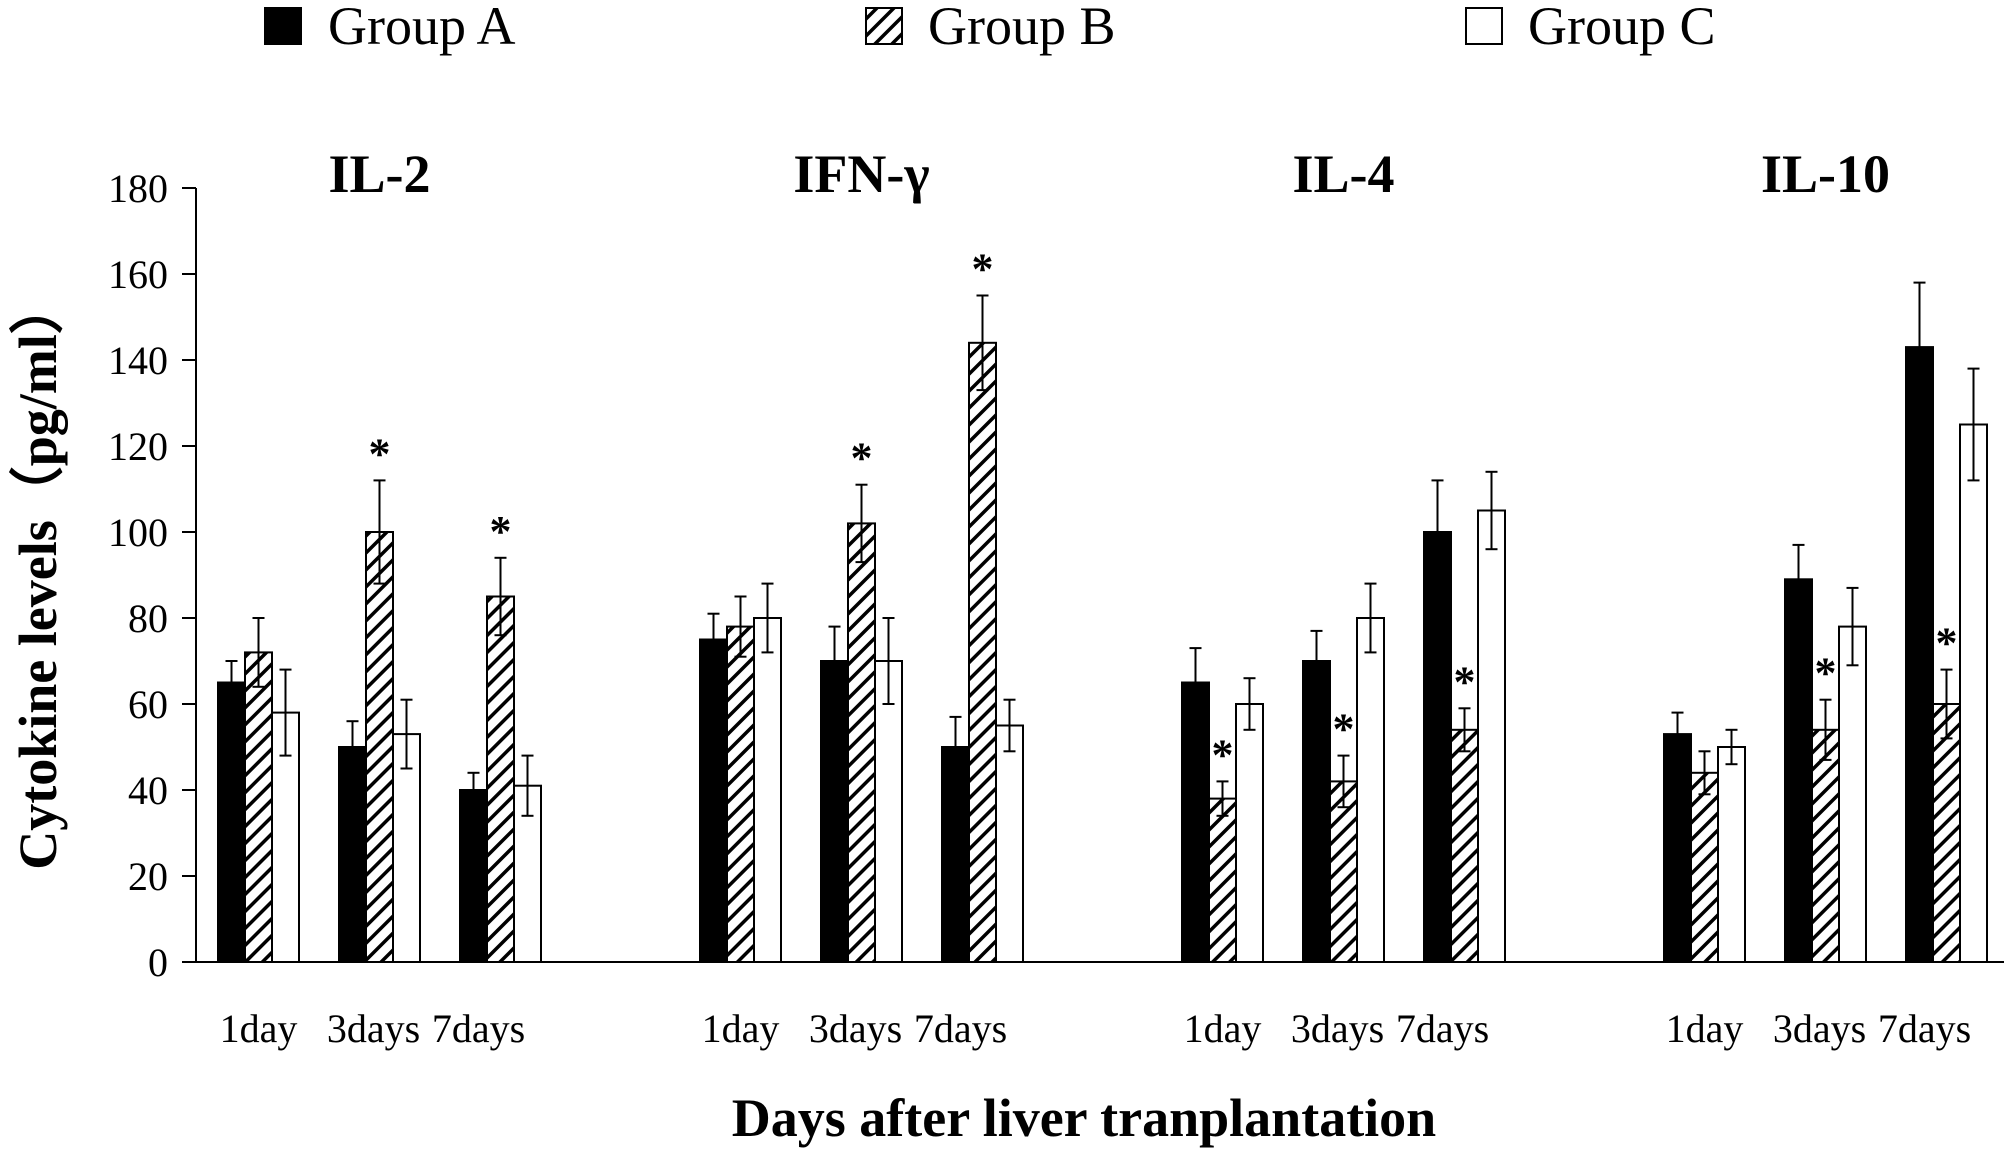 This screenshot has width=2008, height=1154. I want to click on y-tick-label: 80, so click(148, 618).